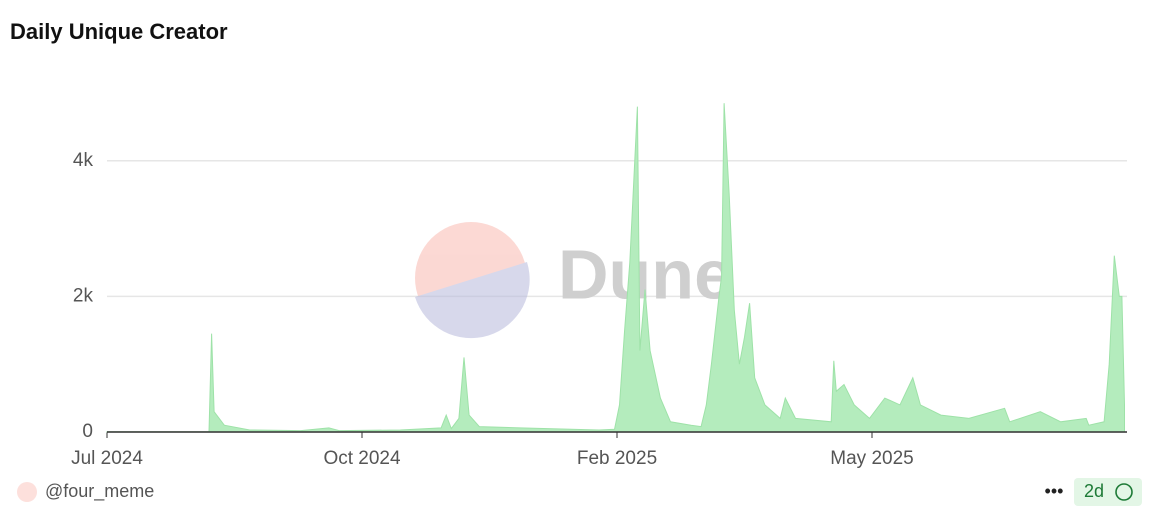  What do you see at coordinates (1124, 492) in the screenshot?
I see `refresh-icon` at bounding box center [1124, 492].